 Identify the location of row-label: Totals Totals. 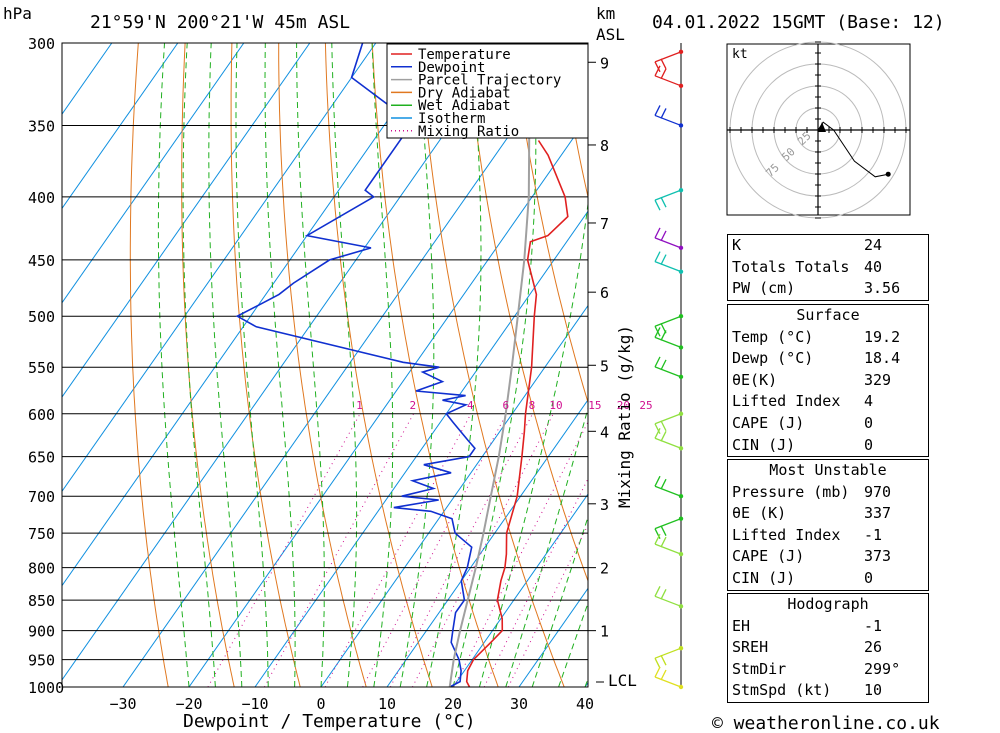
(791, 266).